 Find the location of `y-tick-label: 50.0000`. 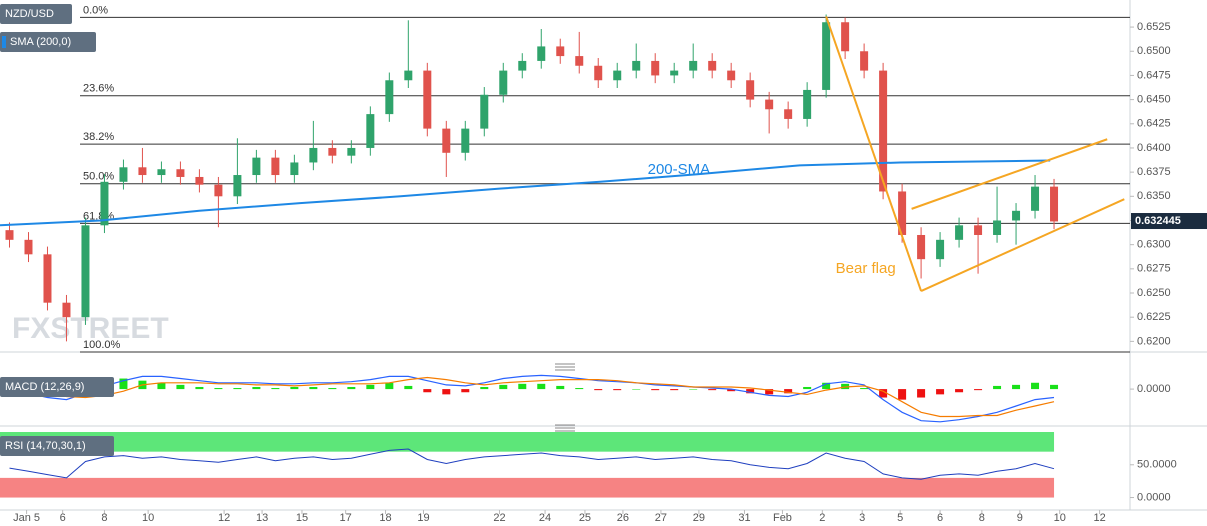

y-tick-label: 50.0000 is located at coordinates (1157, 465).